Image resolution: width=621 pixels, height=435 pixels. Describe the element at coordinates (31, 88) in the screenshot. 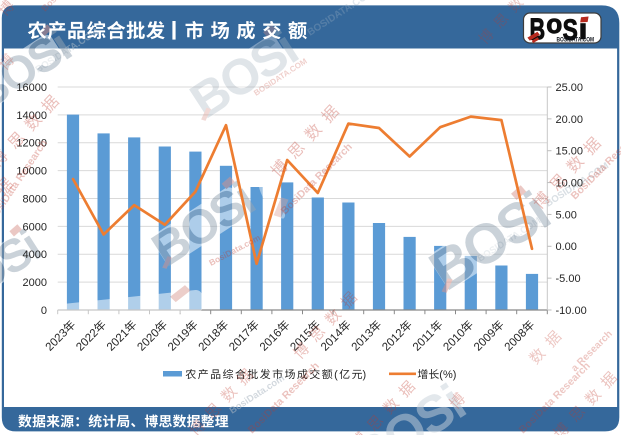

I see `svg-text: 16000` at that location.